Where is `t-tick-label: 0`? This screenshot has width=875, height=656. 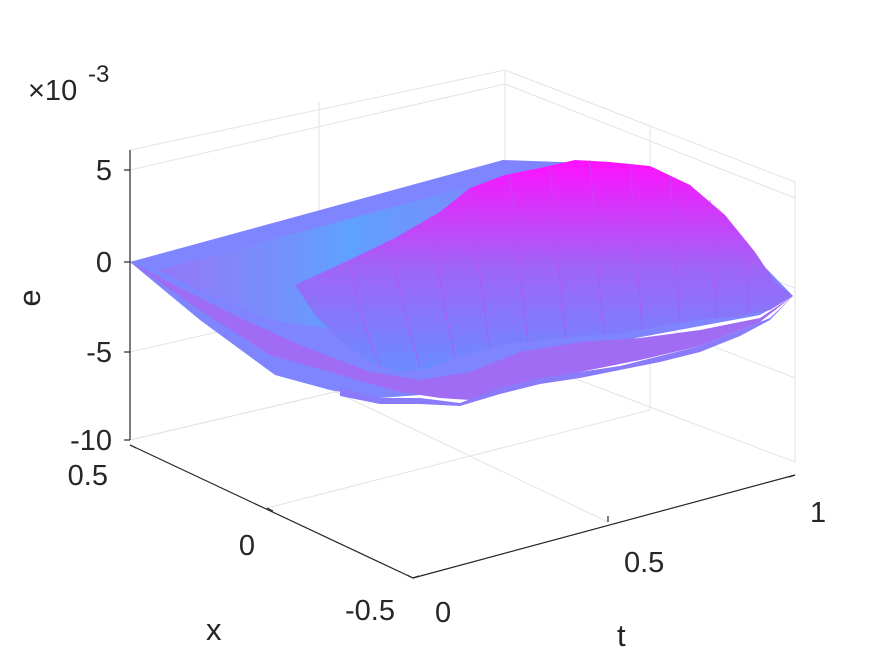 t-tick-label: 0 is located at coordinates (443, 613).